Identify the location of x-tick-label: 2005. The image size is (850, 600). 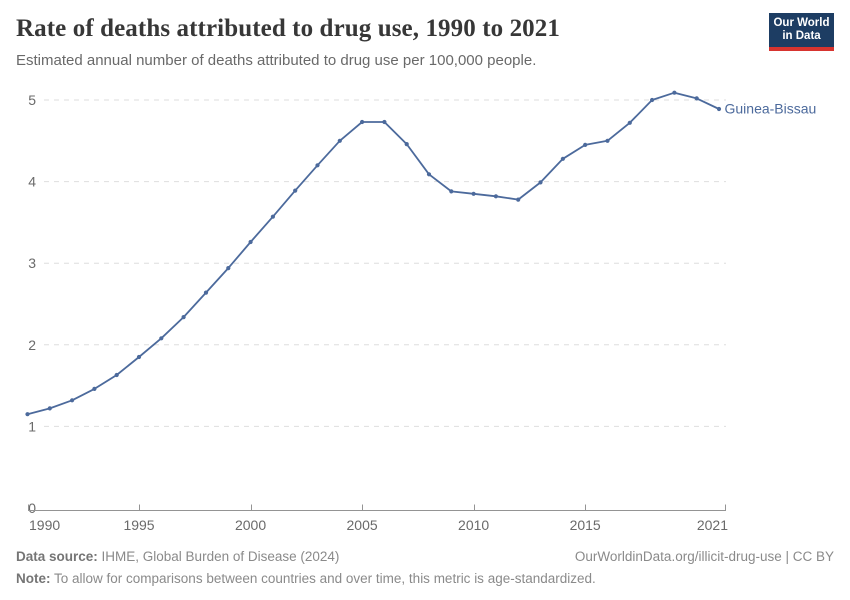
(362, 525).